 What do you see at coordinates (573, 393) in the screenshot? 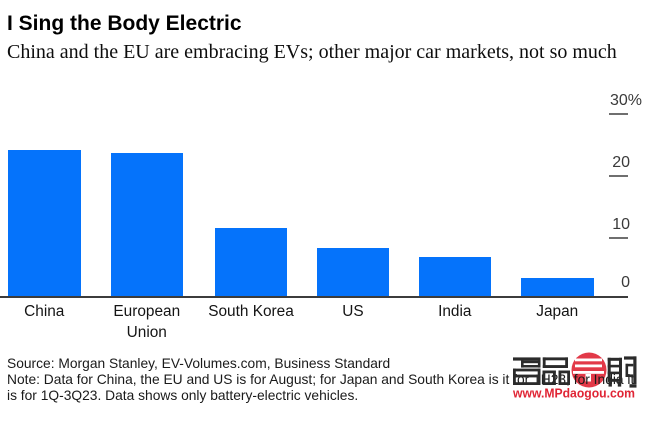
I see `svg-text: www.MPdaogou.com` at bounding box center [573, 393].